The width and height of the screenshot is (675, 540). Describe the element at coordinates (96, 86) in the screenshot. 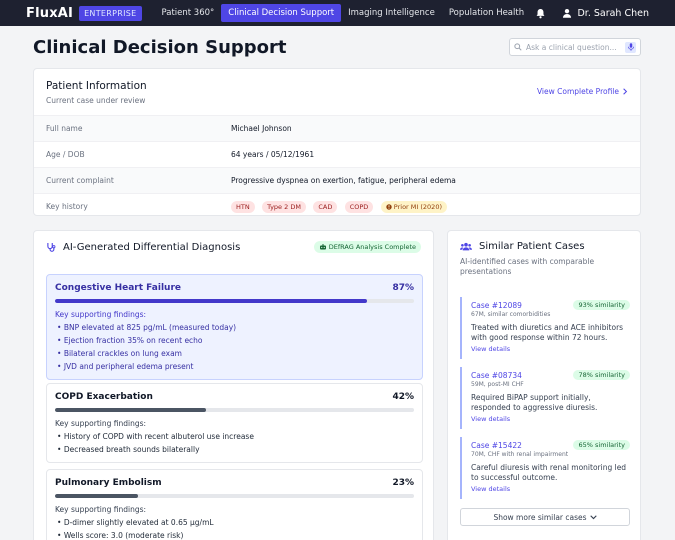

I see `patient-card-title: Patient Information` at that location.